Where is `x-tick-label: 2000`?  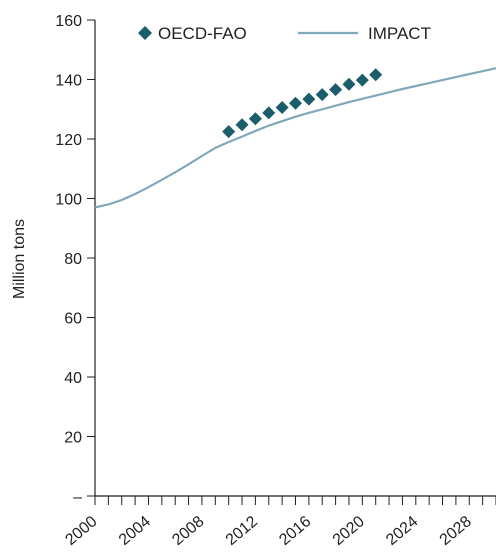 x-tick-label: 2000 is located at coordinates (81, 531).